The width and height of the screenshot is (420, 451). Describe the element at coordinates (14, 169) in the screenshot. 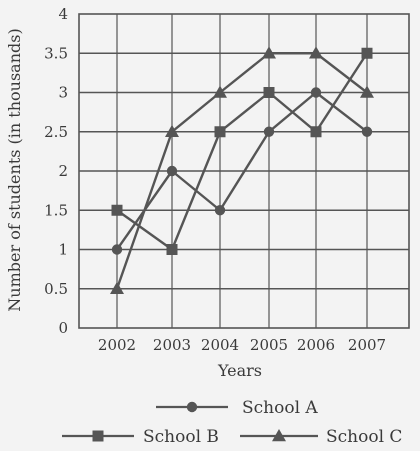

I see `y-axis-title: Number of students (in thousands)` at that location.